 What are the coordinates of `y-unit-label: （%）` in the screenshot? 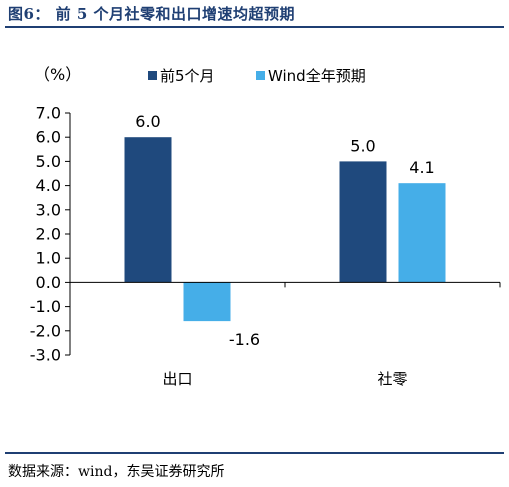 It's located at (57, 74).